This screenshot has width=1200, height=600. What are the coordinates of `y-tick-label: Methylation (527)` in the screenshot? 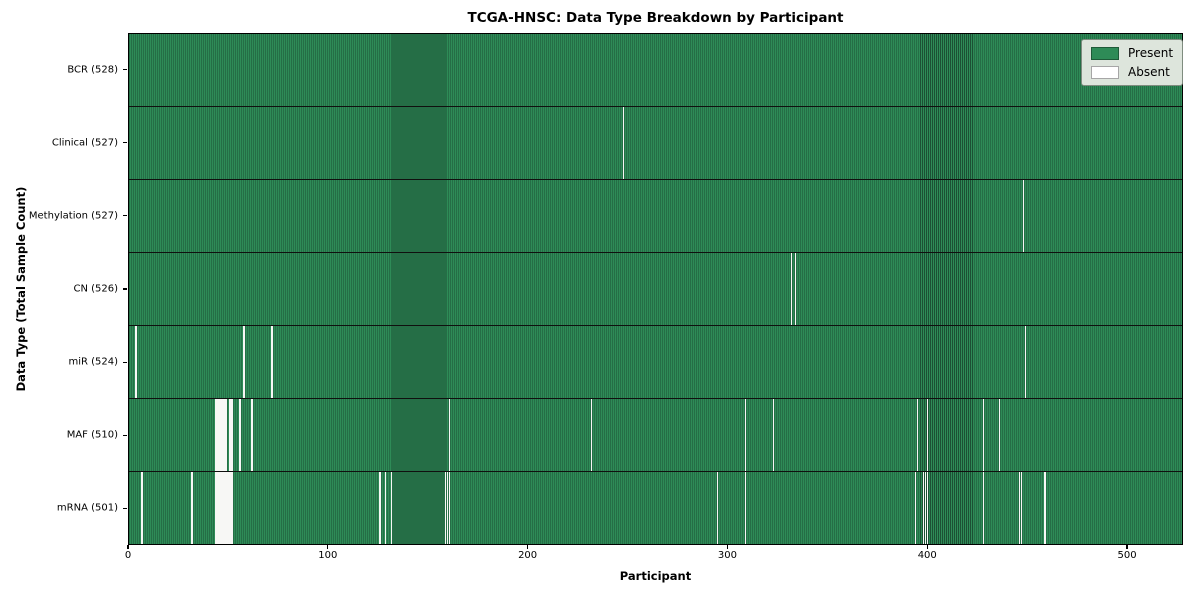 It's located at (73, 216).